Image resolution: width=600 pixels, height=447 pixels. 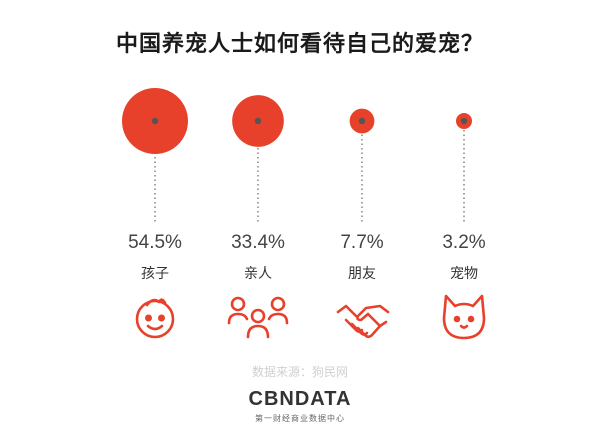 I want to click on child-face-icon, so click(x=155, y=318).